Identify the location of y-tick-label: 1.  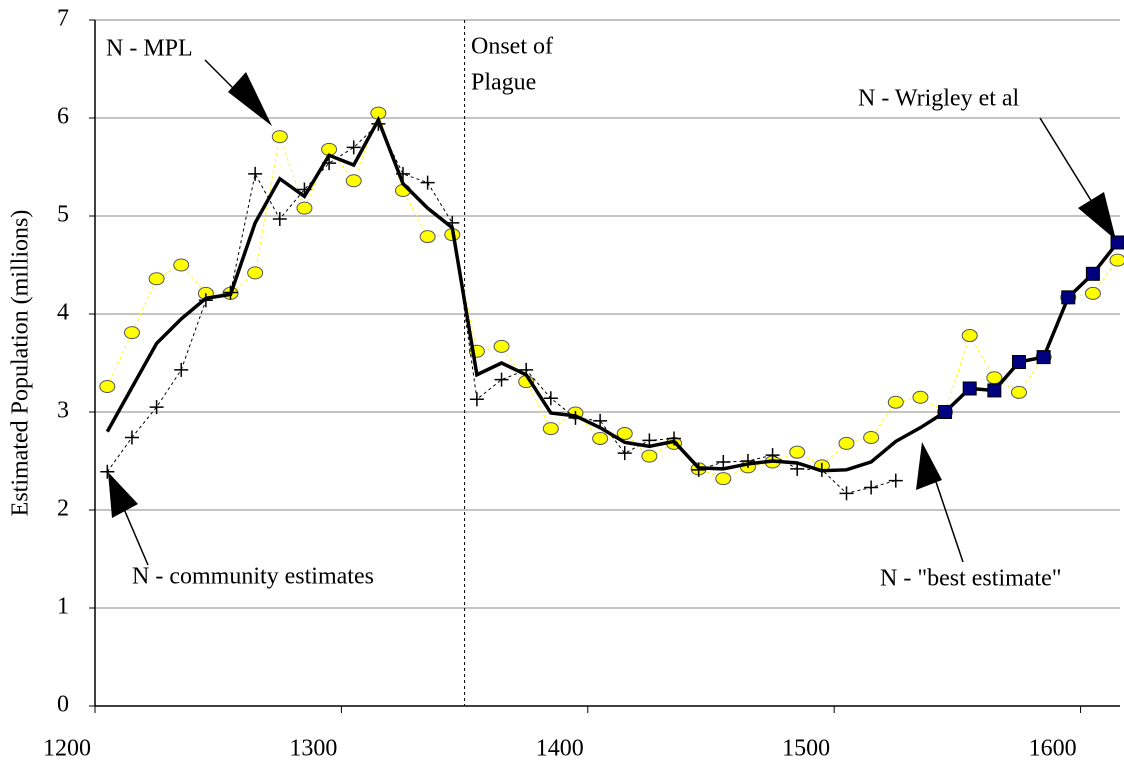
(63, 607).